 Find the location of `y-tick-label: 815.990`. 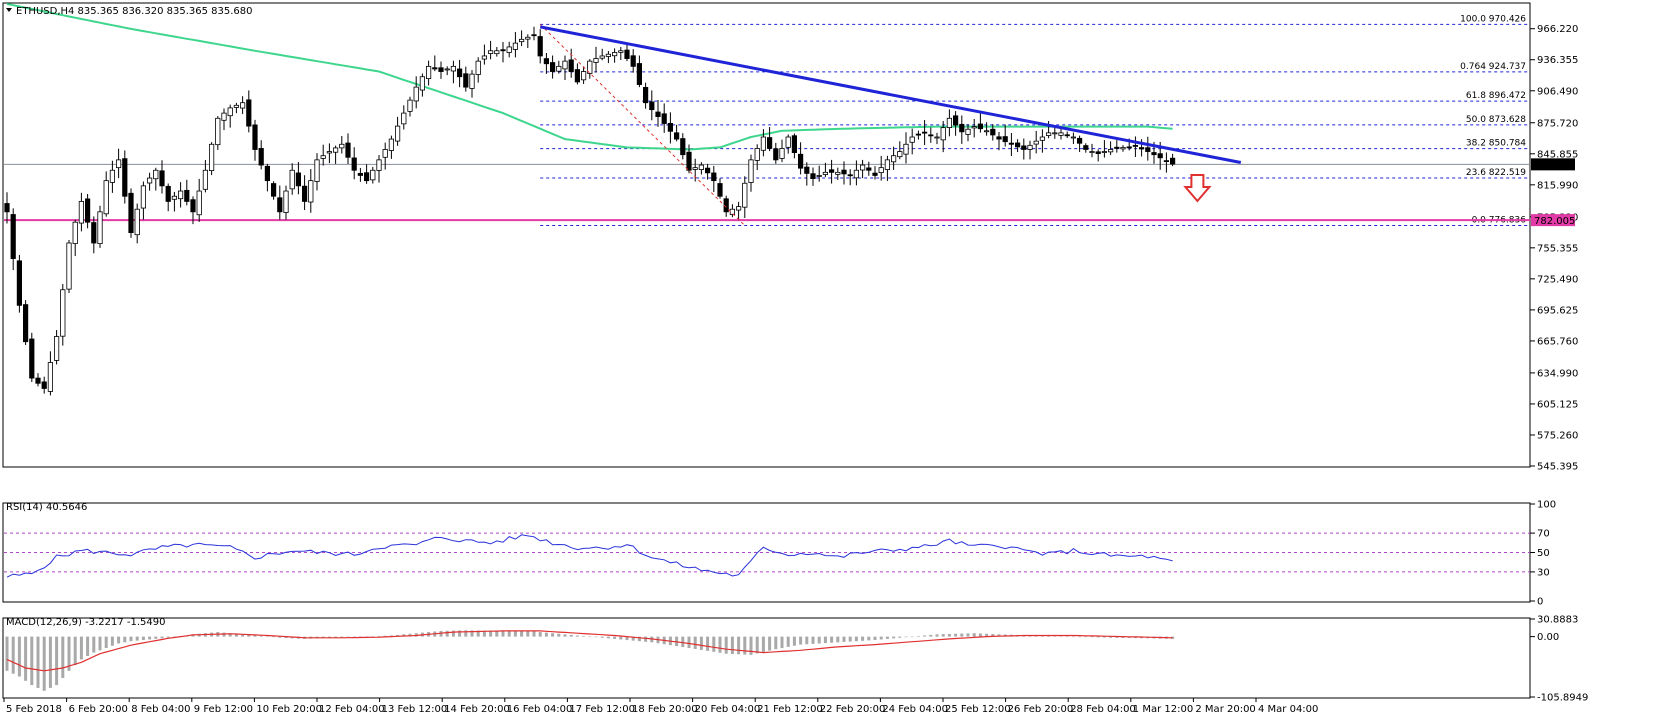

y-tick-label: 815.990 is located at coordinates (1557, 185).